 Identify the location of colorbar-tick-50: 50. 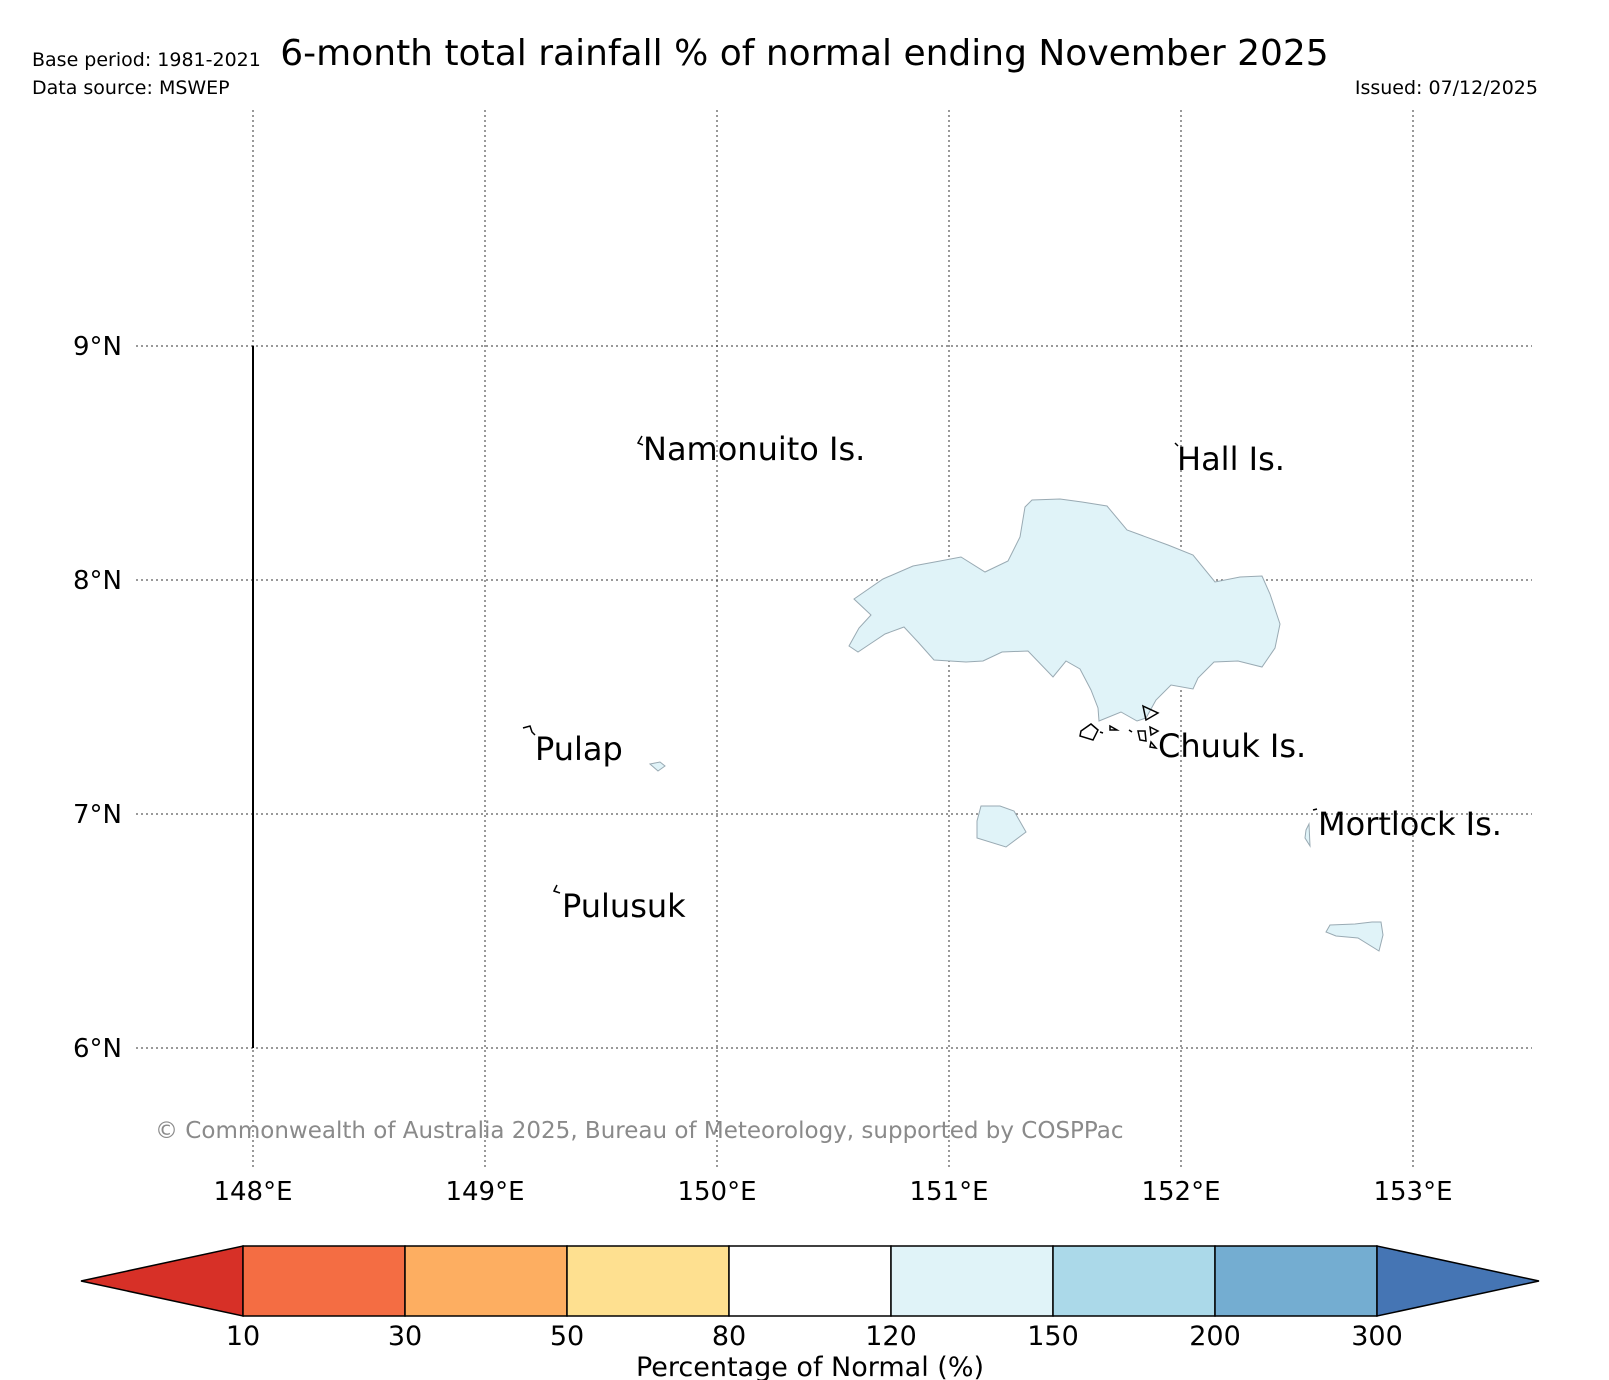
(567, 1336).